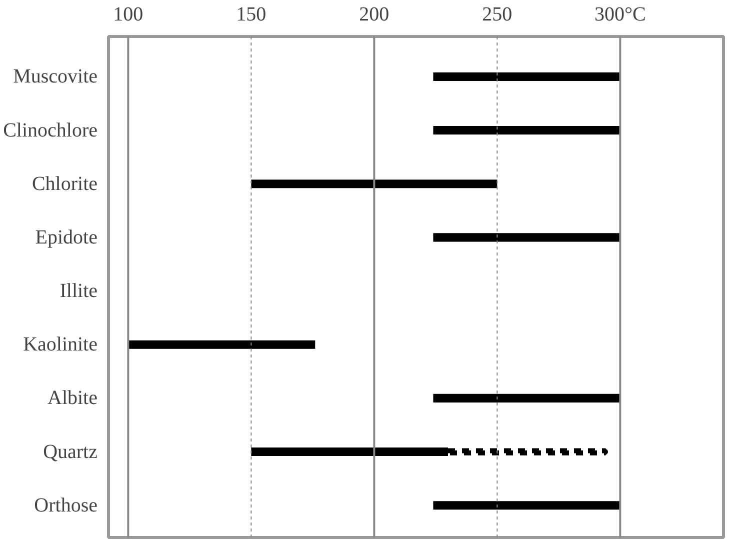  Describe the element at coordinates (374, 15) in the screenshot. I see `x-tick-label: 200` at that location.